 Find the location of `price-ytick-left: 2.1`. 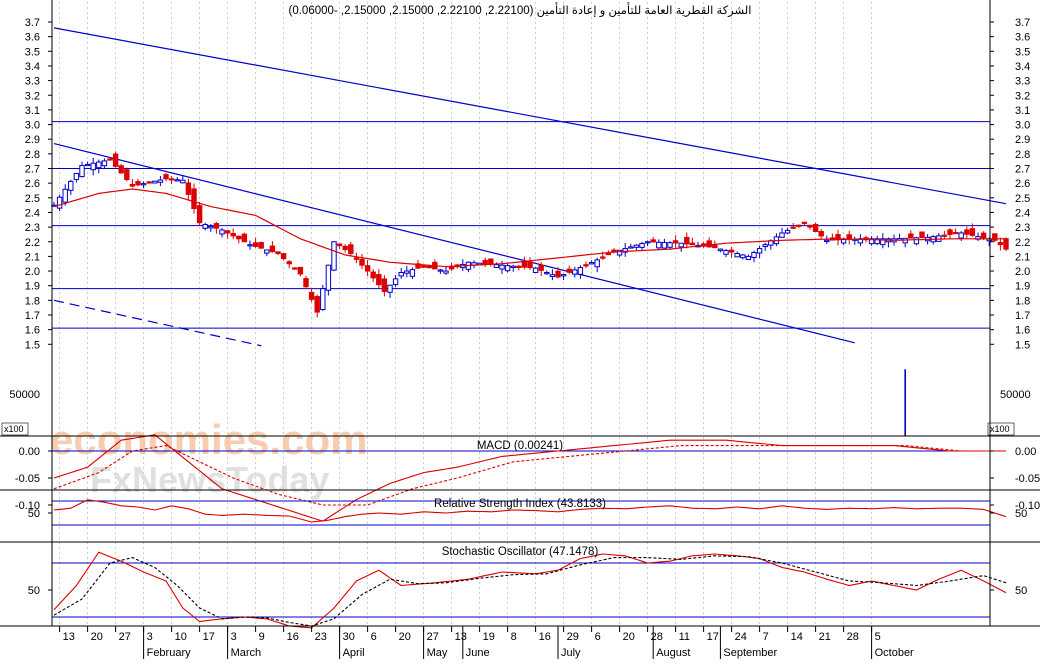

price-ytick-left: 2.1 is located at coordinates (32, 257).